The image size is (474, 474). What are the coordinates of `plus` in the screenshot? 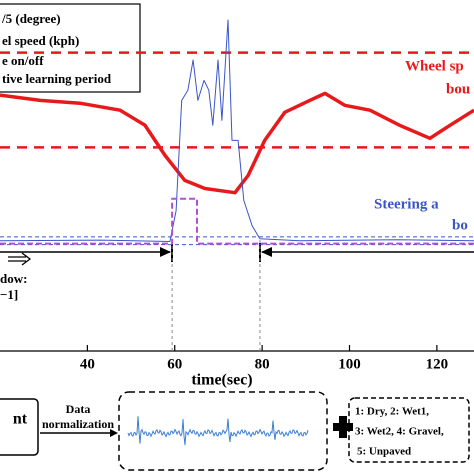 It's located at (343, 427).